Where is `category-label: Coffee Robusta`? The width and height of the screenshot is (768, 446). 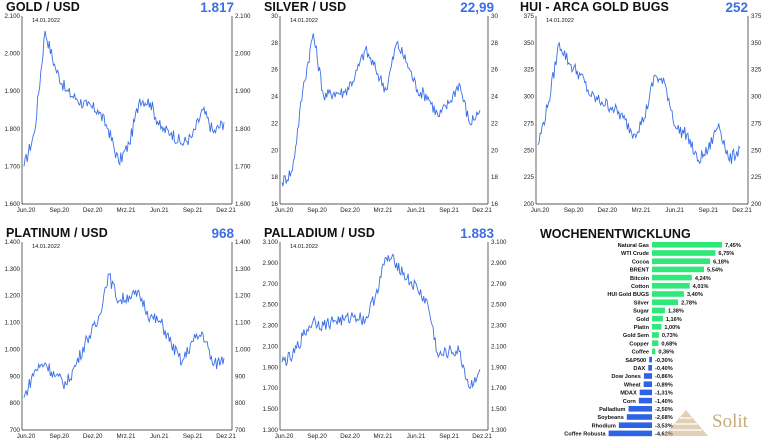 category-label: Coffee Robusta is located at coordinates (585, 435).